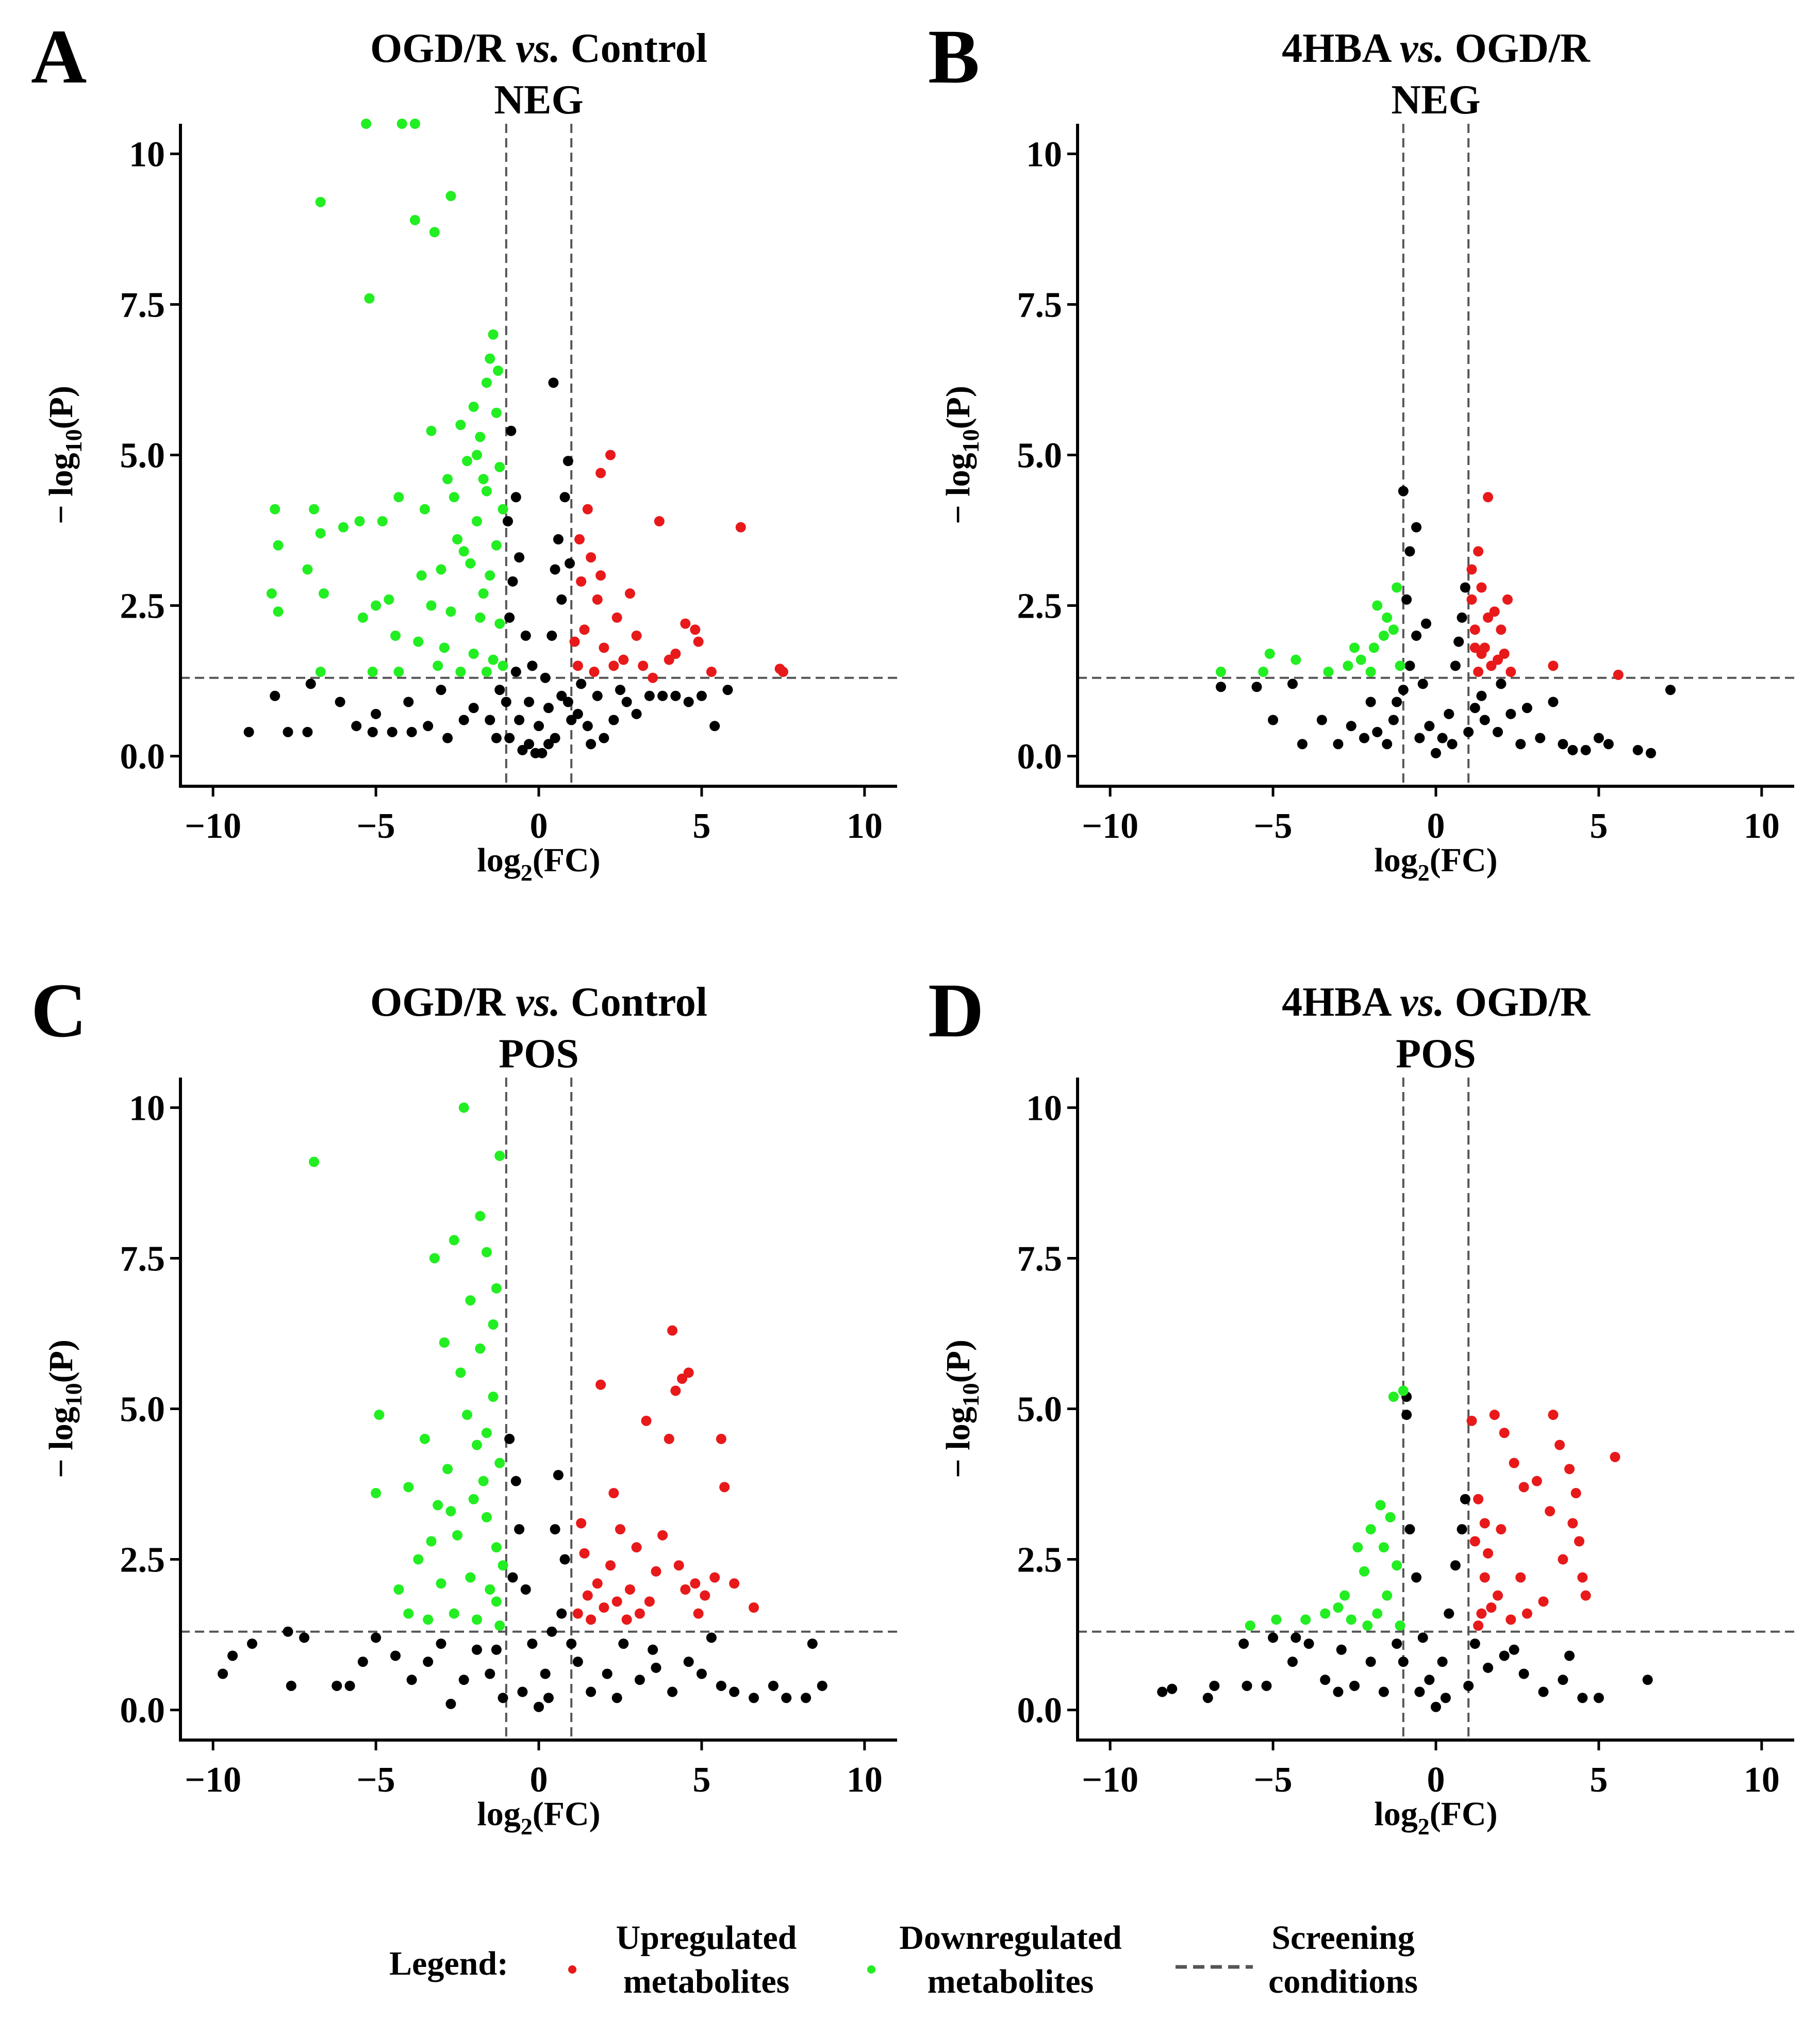 This screenshot has width=1820, height=2036. What do you see at coordinates (1436, 826) in the screenshot?
I see `x-tick-label: 0` at bounding box center [1436, 826].